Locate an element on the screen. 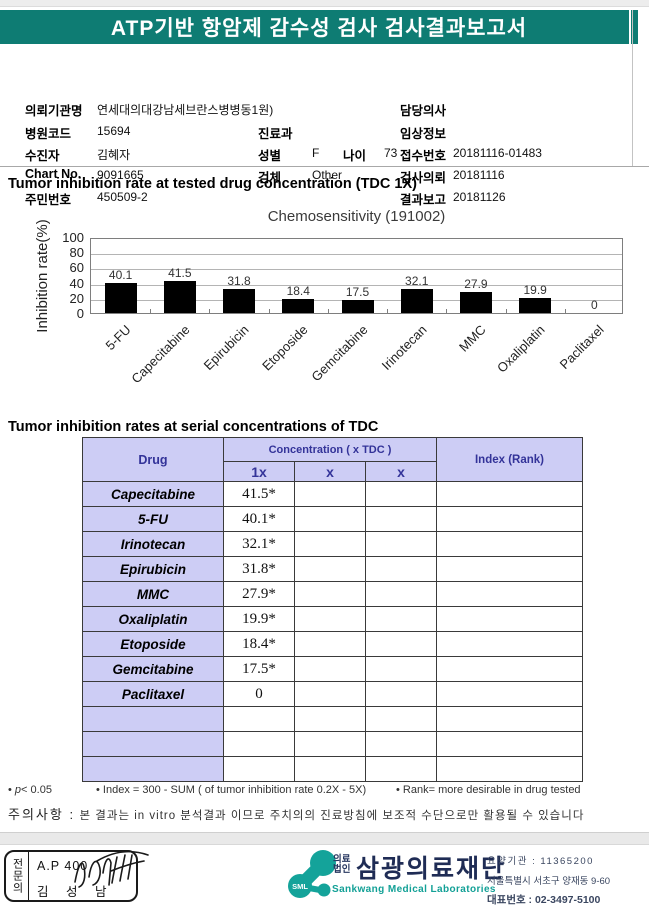 The width and height of the screenshot is (649, 914). scan-artifact-line is located at coordinates (630, 27).